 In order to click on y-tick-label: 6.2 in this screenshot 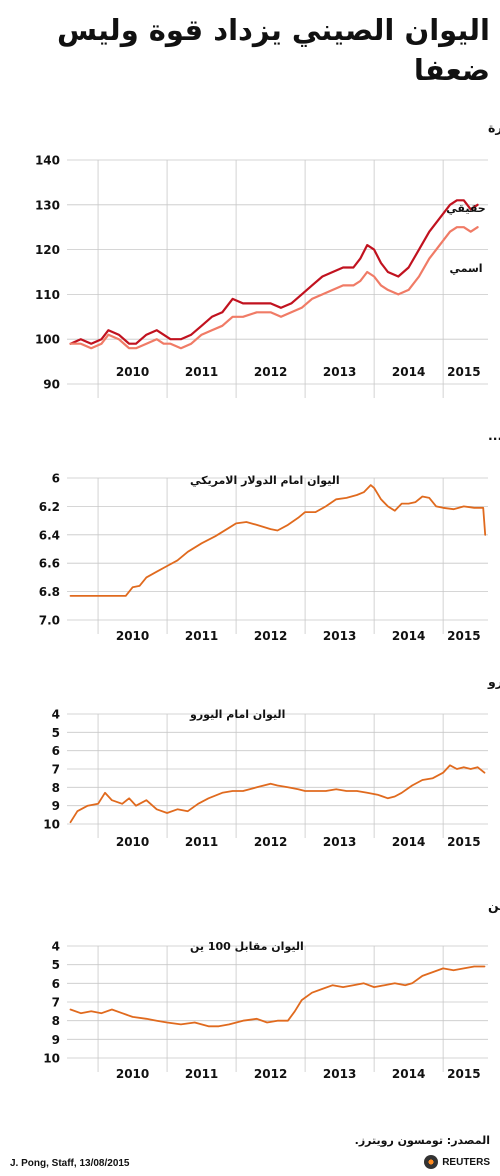, I will do `click(49, 507)`.